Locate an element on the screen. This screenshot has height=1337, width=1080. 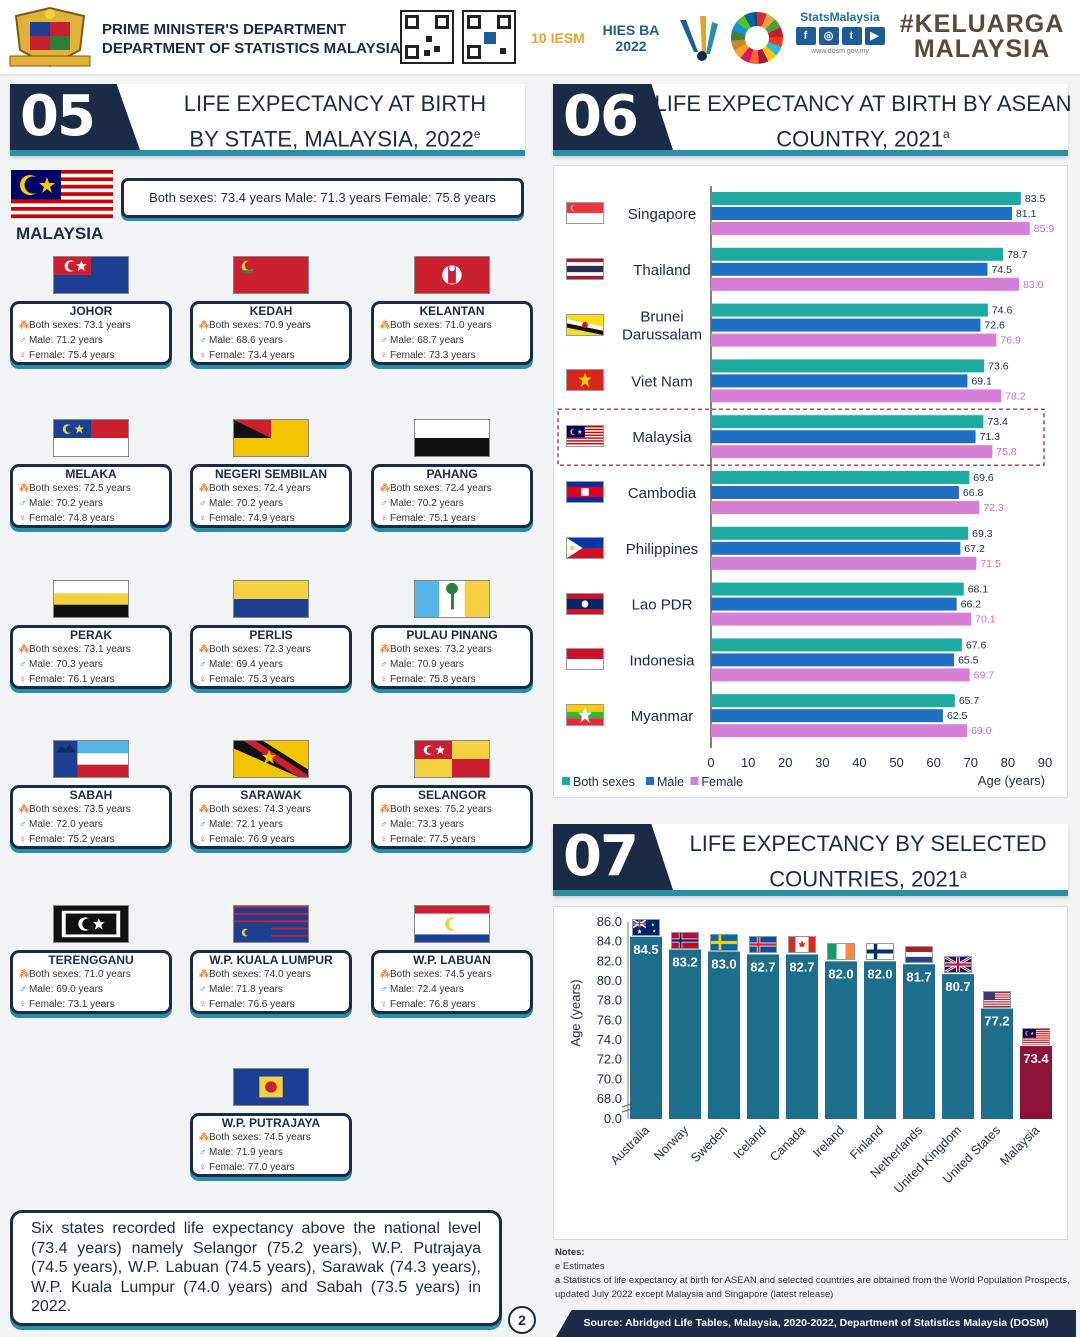
twitter-icon: t is located at coordinates (851, 36).